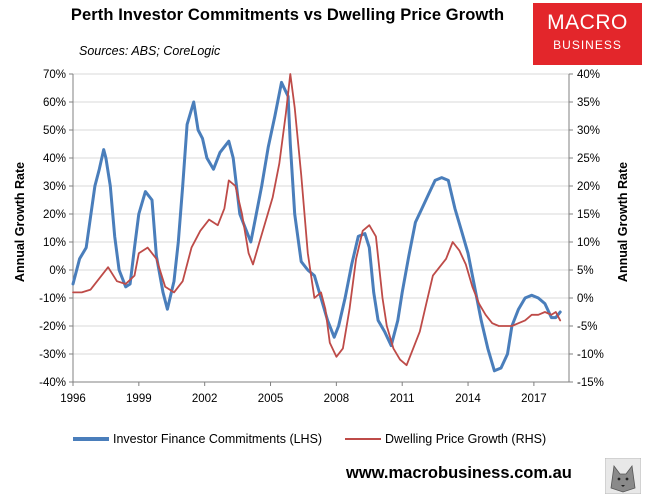  What do you see at coordinates (91, 439) in the screenshot?
I see `legend-swatch-investor` at bounding box center [91, 439].